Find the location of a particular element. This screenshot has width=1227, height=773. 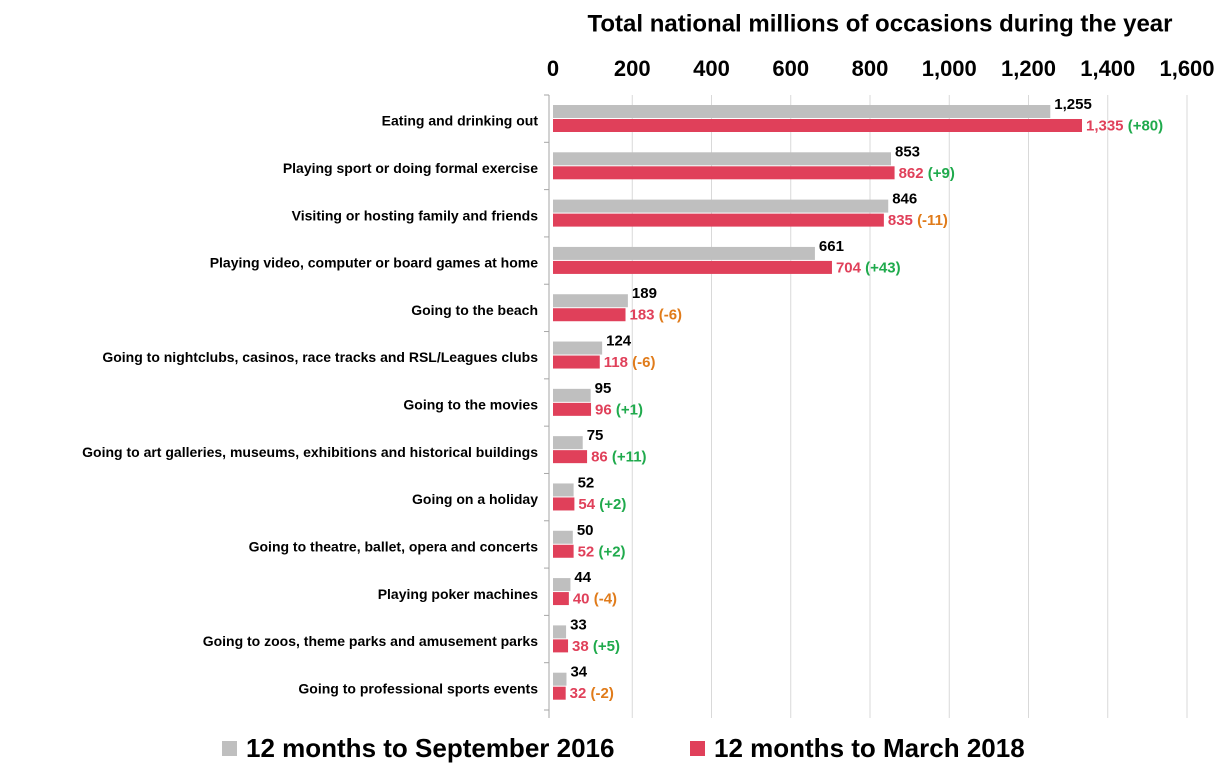

category-label: Going to the movies is located at coordinates (470, 405).